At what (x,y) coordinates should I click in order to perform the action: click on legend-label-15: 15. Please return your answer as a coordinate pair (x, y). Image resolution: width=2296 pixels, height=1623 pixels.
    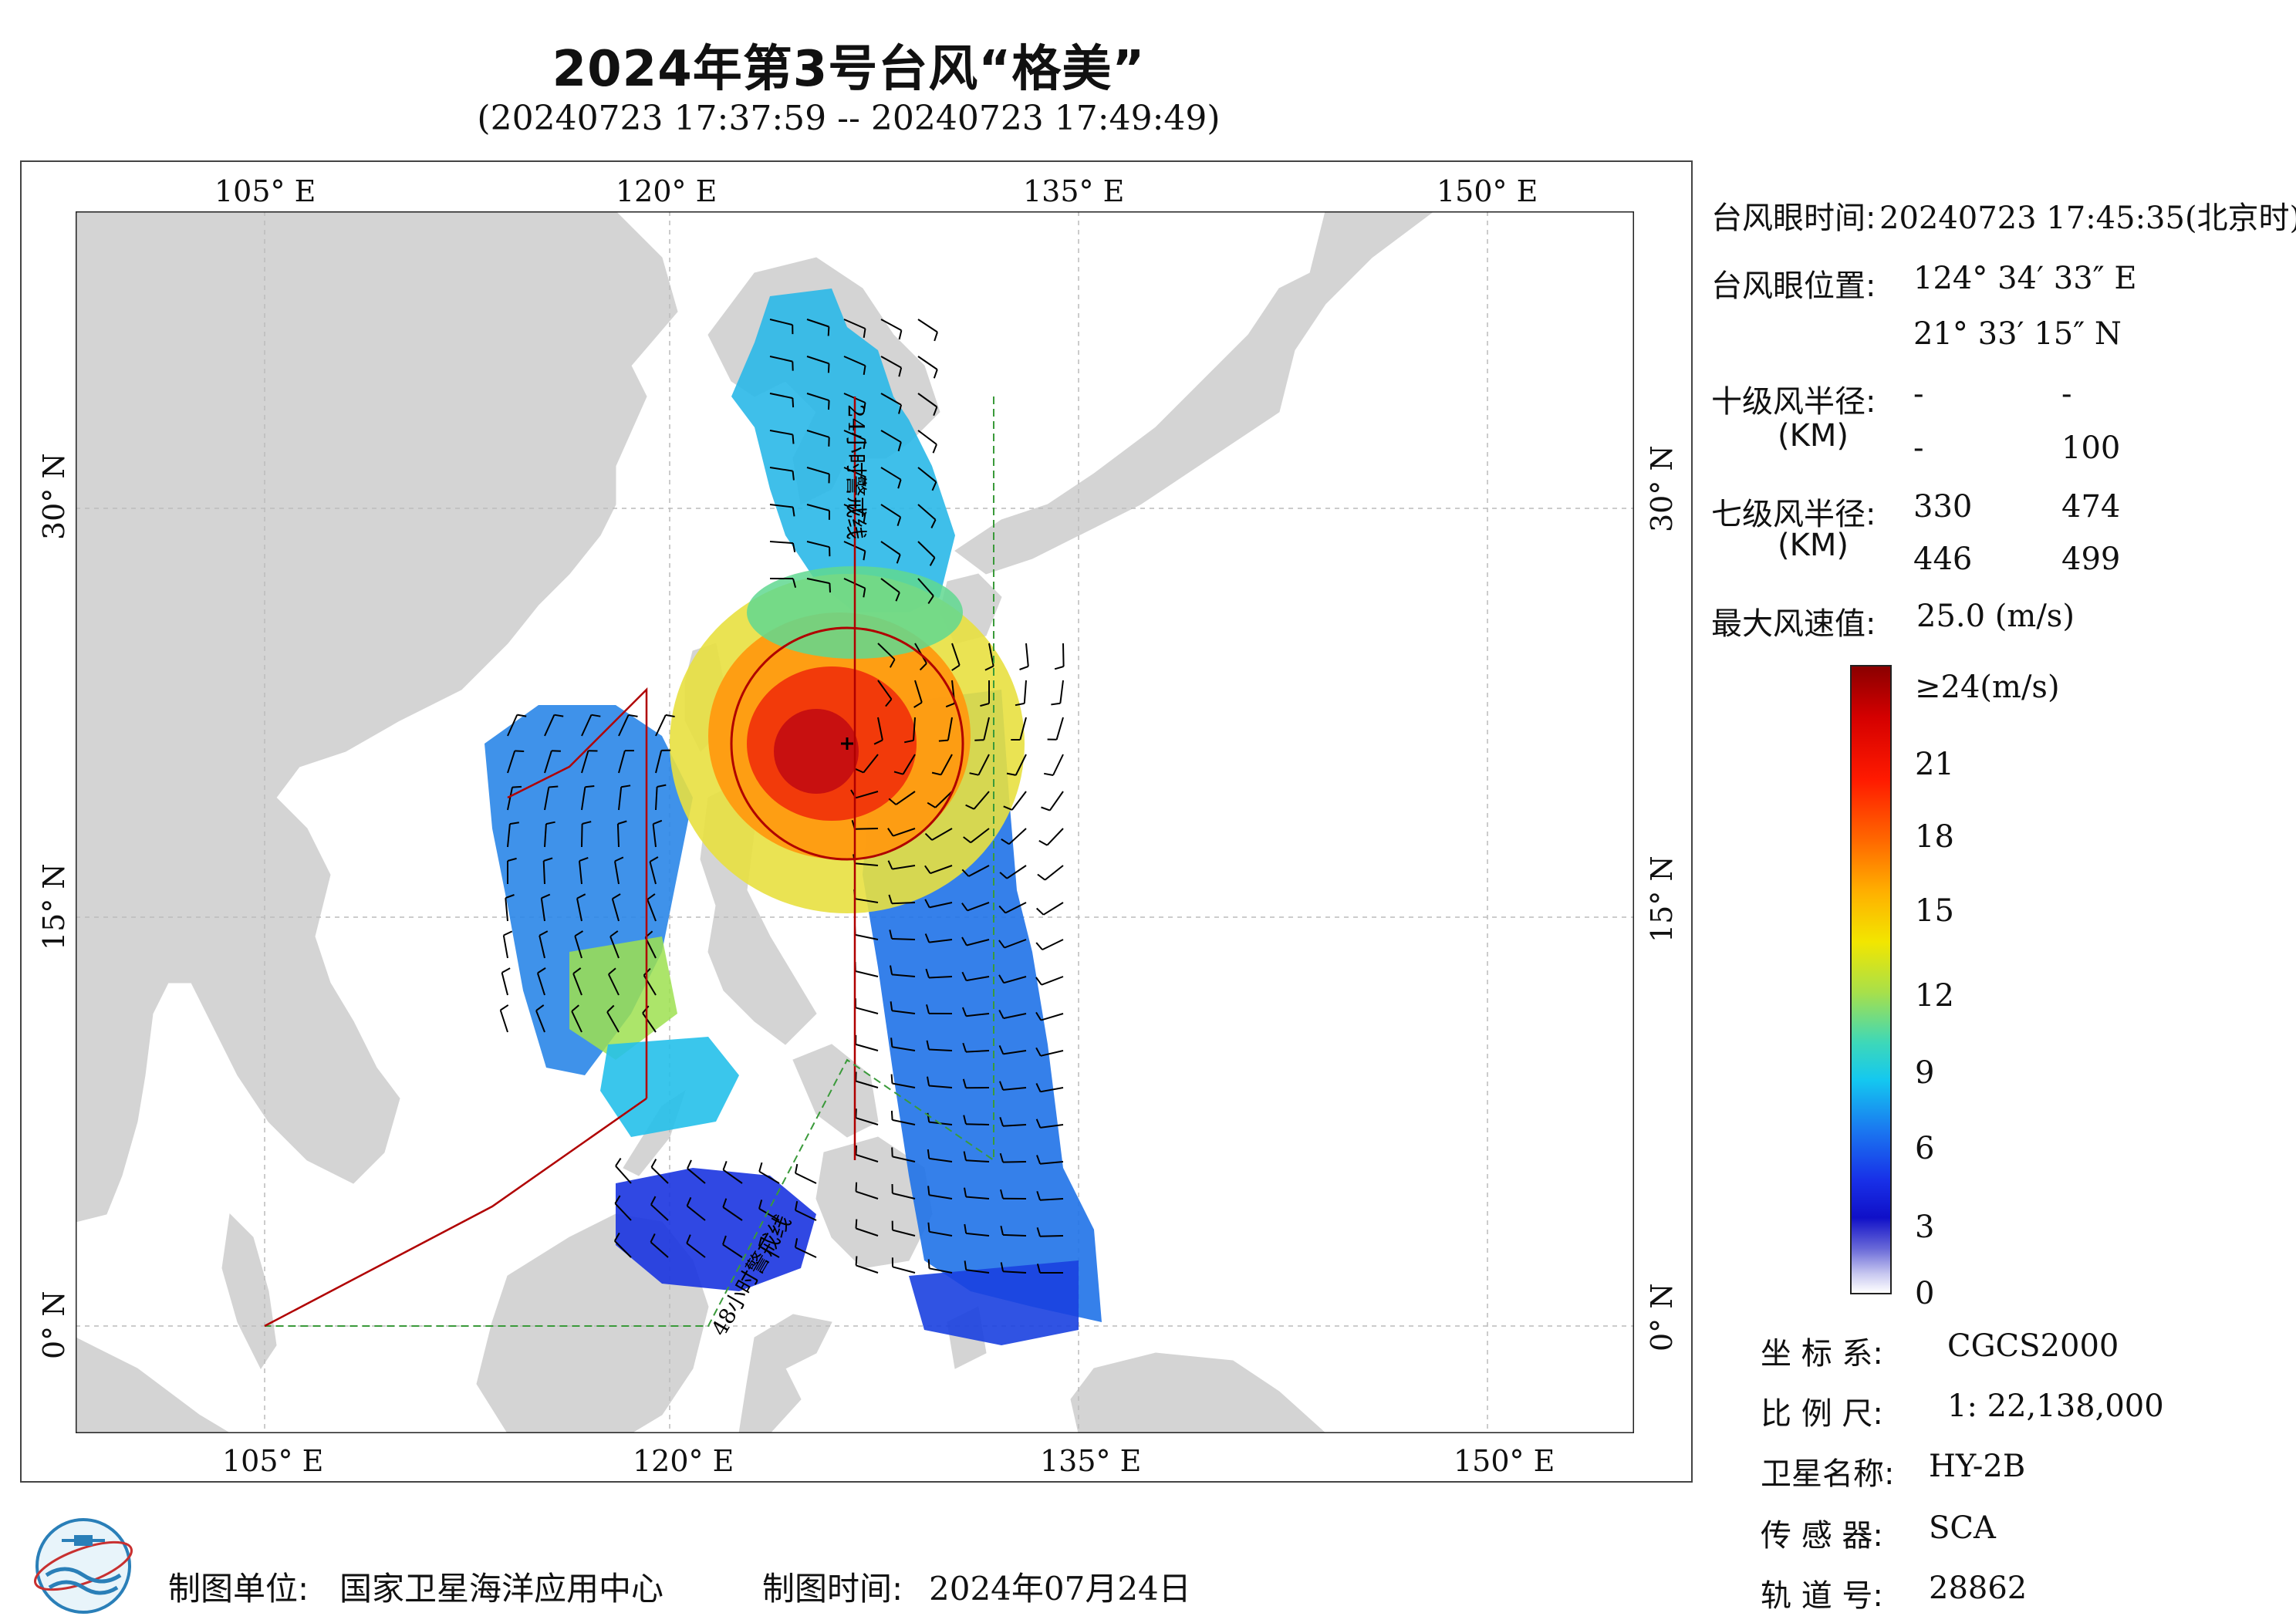
    Looking at the image, I should click on (1934, 911).